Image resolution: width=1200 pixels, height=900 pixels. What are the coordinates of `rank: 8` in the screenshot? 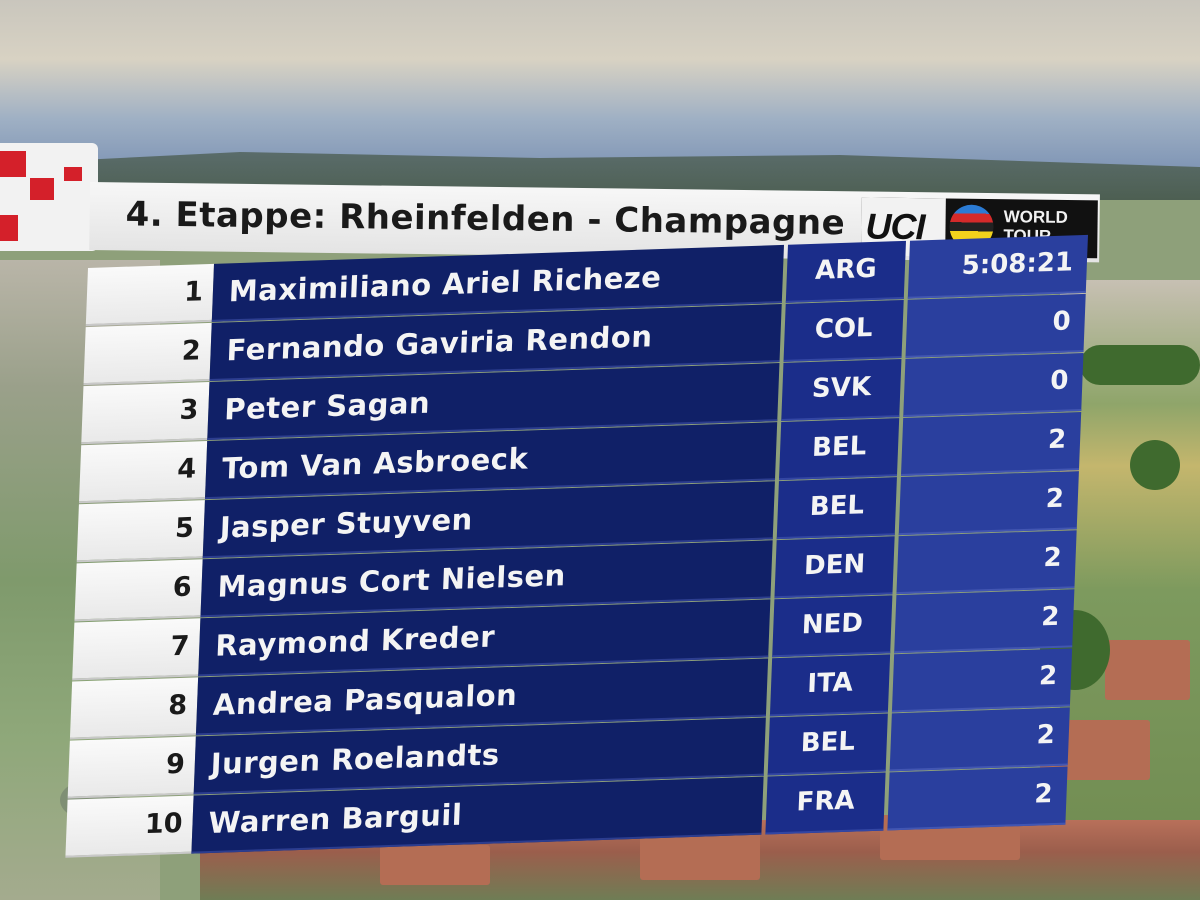 It's located at (177, 705).